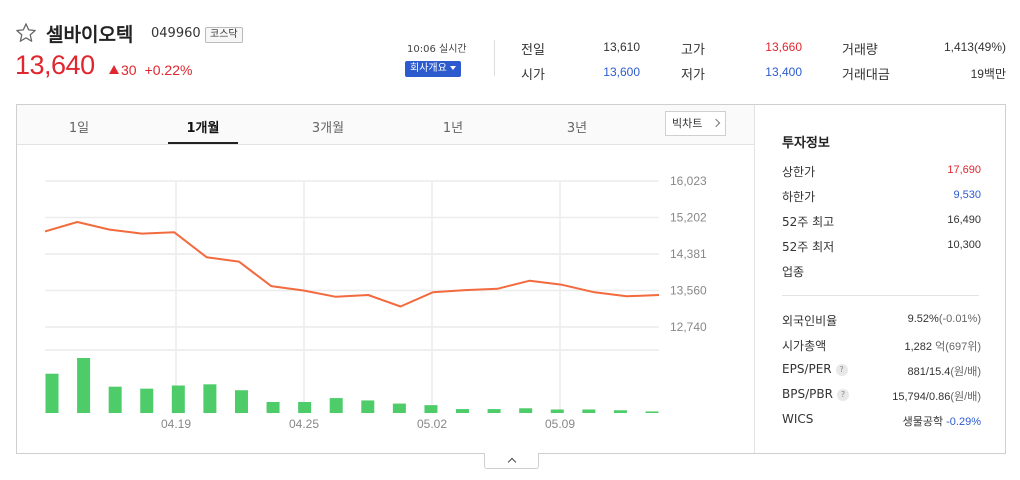  I want to click on tab-3year: 3년, so click(577, 128).